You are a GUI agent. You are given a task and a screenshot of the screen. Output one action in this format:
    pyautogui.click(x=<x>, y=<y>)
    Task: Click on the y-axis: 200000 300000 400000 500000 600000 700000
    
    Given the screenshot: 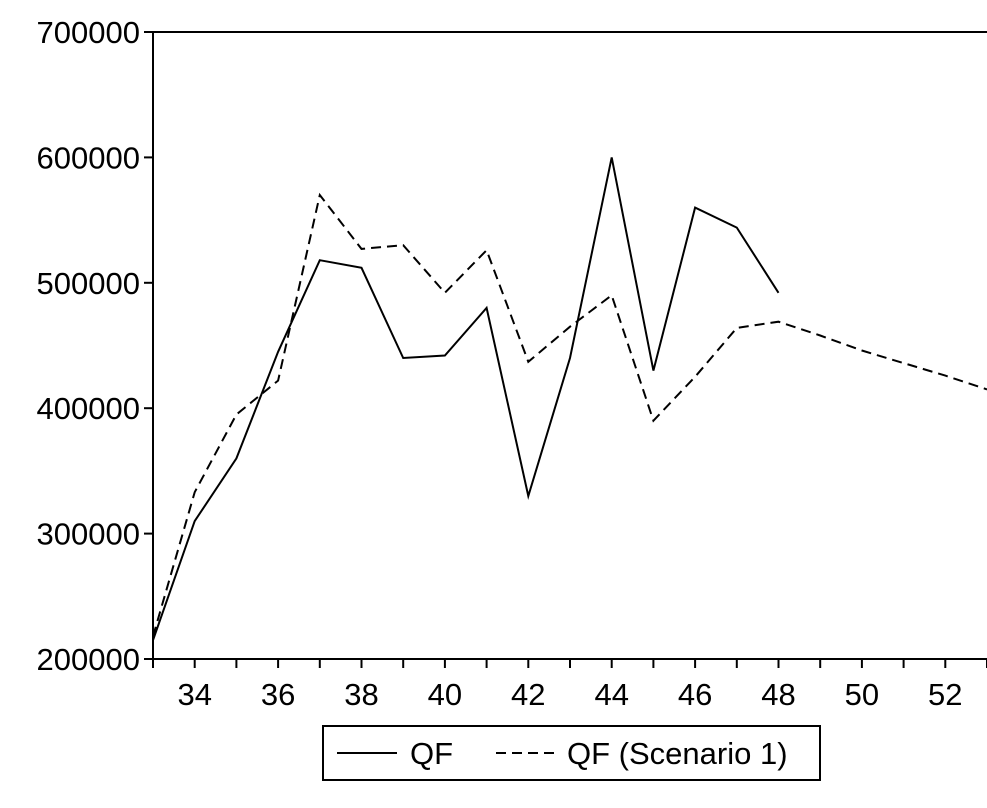 What is the action you would take?
    pyautogui.click(x=95, y=346)
    